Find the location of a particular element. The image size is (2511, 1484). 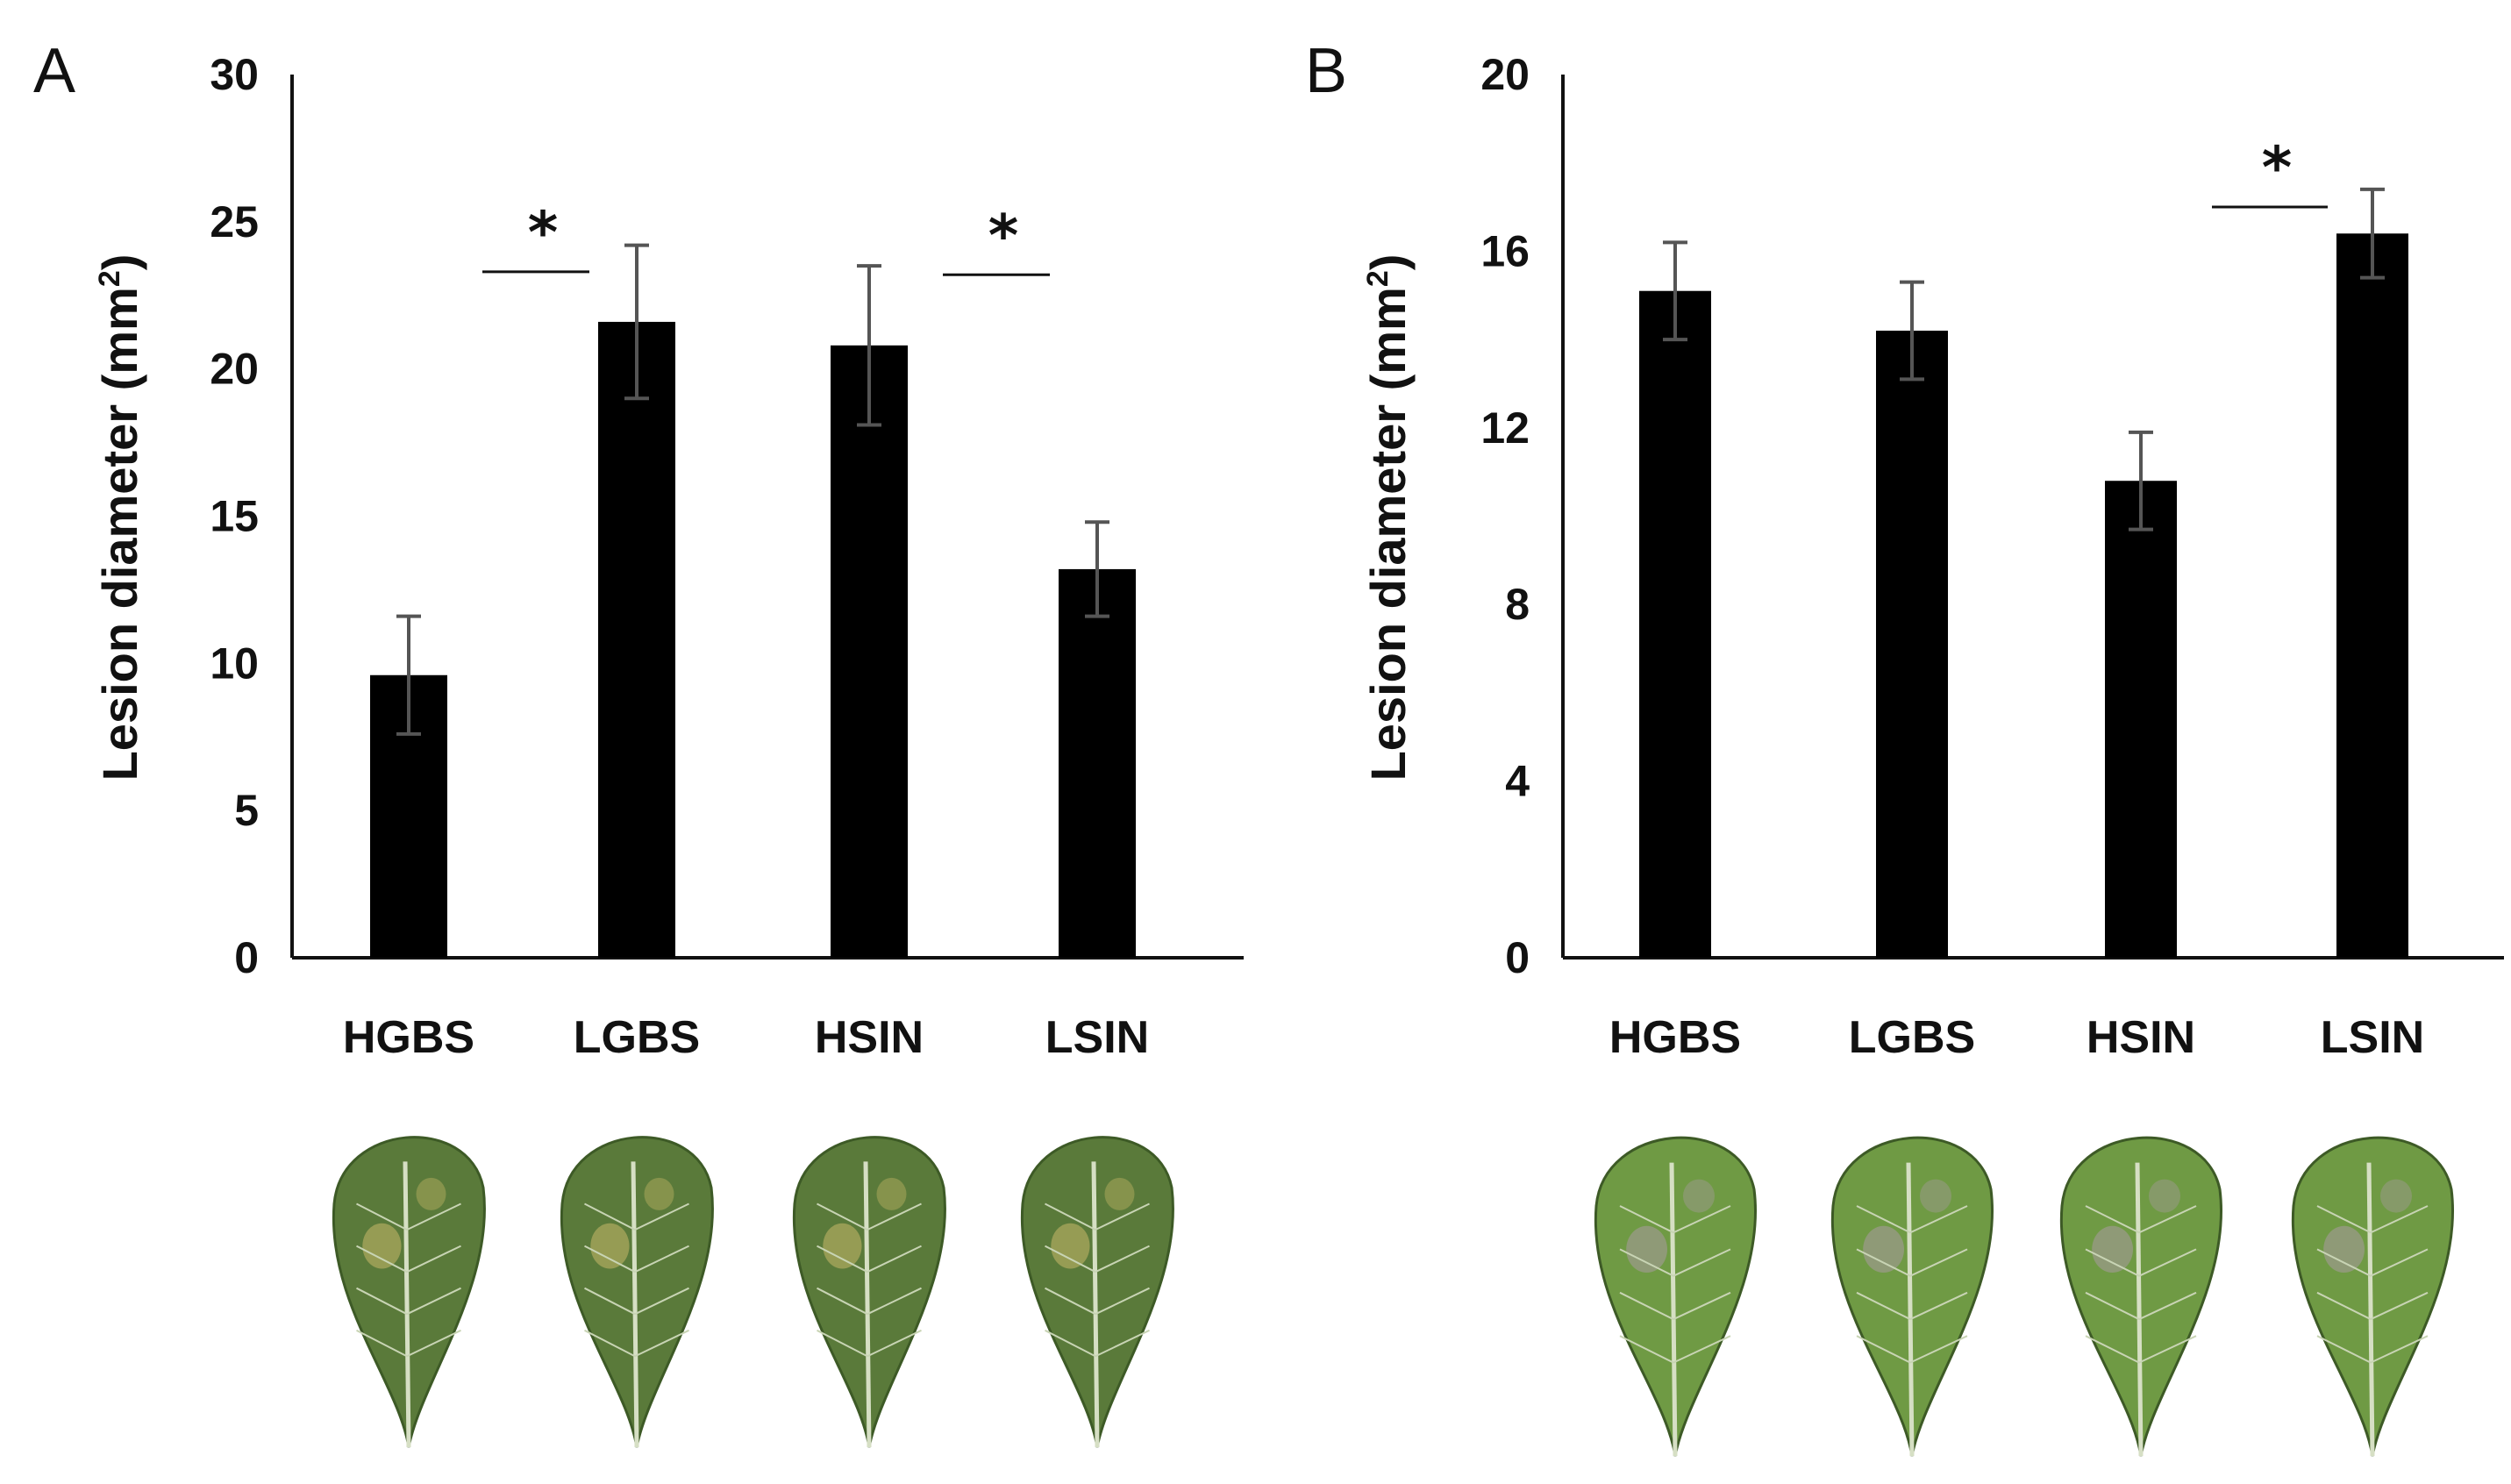

panel-a-letter: A is located at coordinates (54, 71).